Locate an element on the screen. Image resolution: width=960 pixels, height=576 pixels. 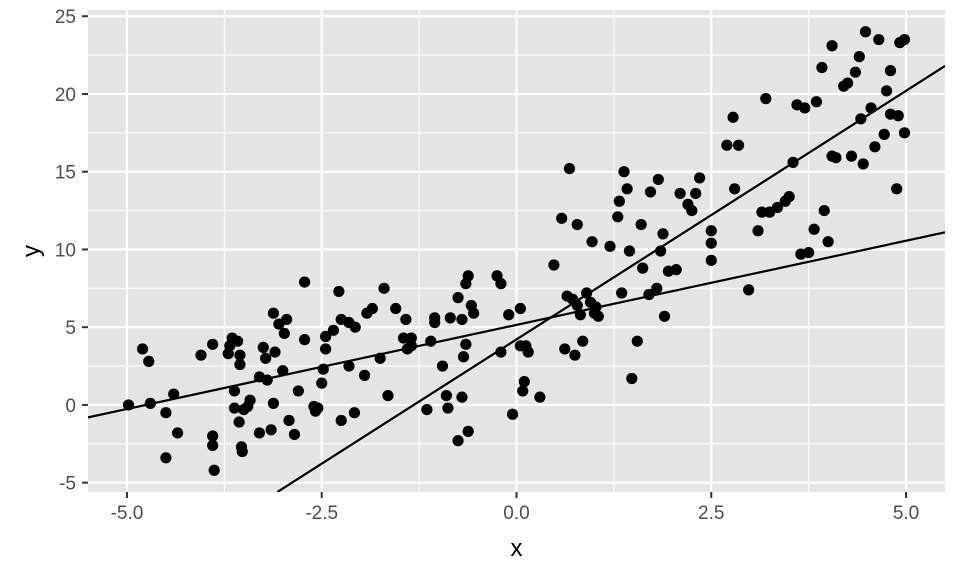
y-tick-label: -5 is located at coordinates (67, 484).